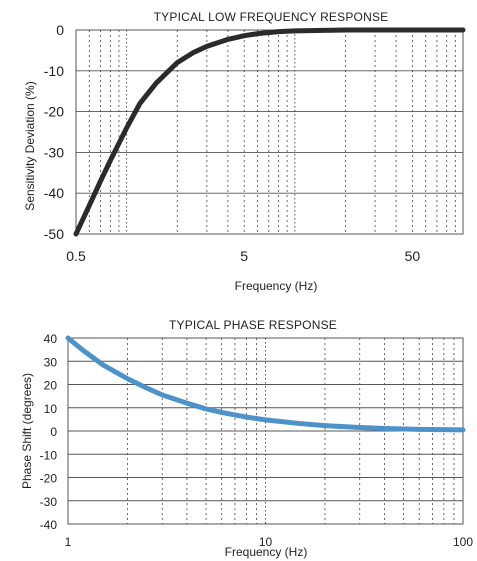 This screenshot has height=561, width=477. Describe the element at coordinates (271, 17) in the screenshot. I see `chart1-title: TYPICAL LOW FREQUENCY RESPONSE` at that location.